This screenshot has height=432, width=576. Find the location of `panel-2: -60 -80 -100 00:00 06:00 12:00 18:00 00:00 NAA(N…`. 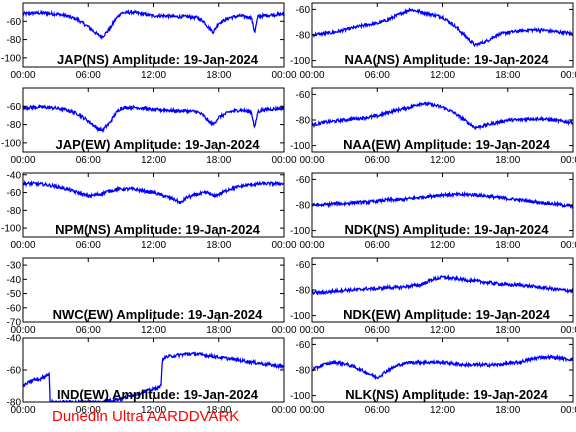

panel-2: -60 -80 -100 00:00 06:00 12:00 18:00 00:00 NAA(N… is located at coordinates (433, 41).